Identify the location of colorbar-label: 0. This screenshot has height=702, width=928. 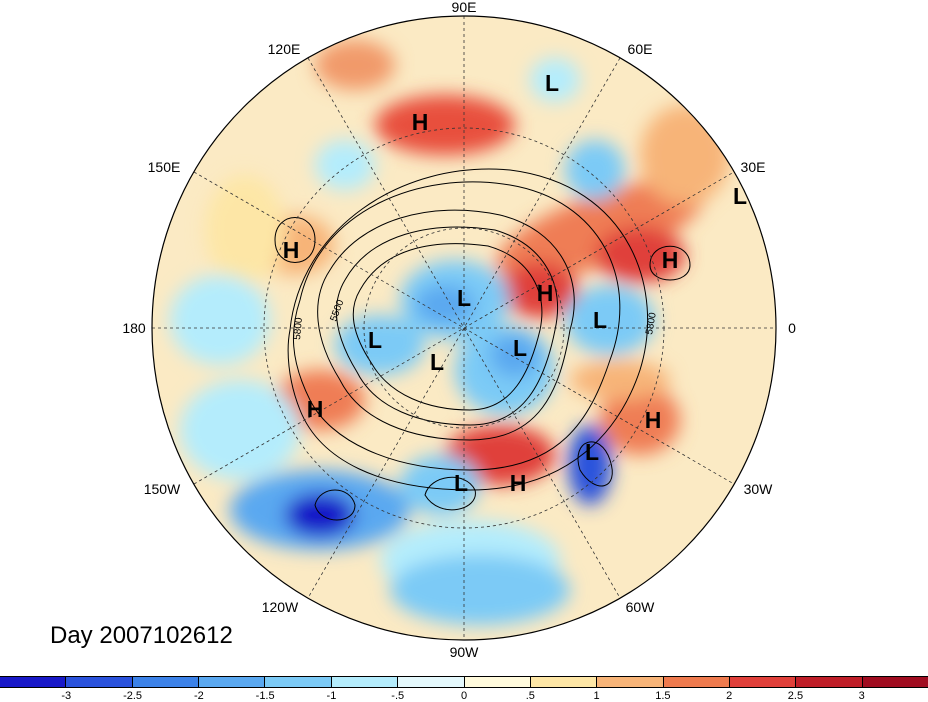
(464, 696).